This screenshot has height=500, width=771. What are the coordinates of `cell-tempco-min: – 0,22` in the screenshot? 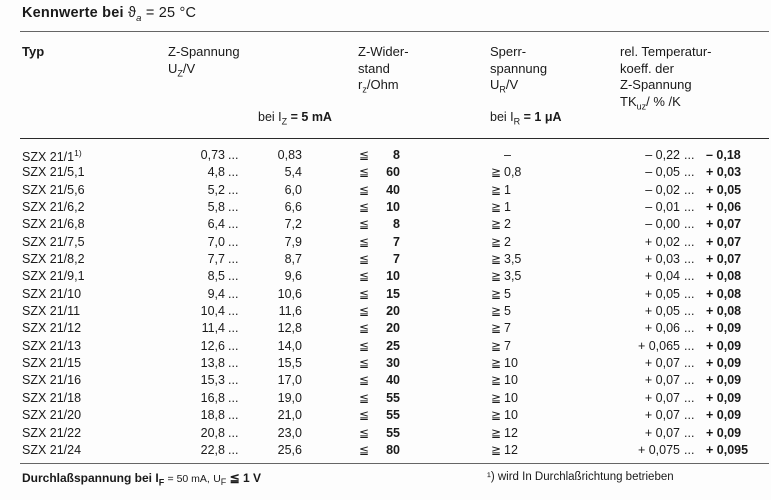 It's located at (662, 155).